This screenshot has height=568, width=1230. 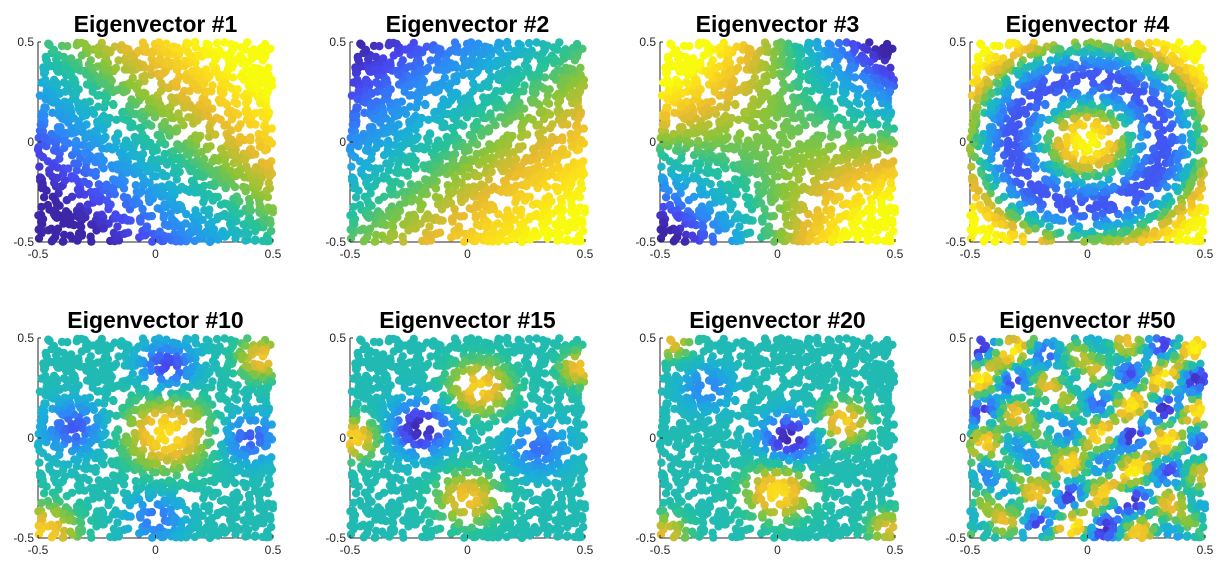 What do you see at coordinates (156, 24) in the screenshot?
I see `panel-title: Eigenvector #1` at bounding box center [156, 24].